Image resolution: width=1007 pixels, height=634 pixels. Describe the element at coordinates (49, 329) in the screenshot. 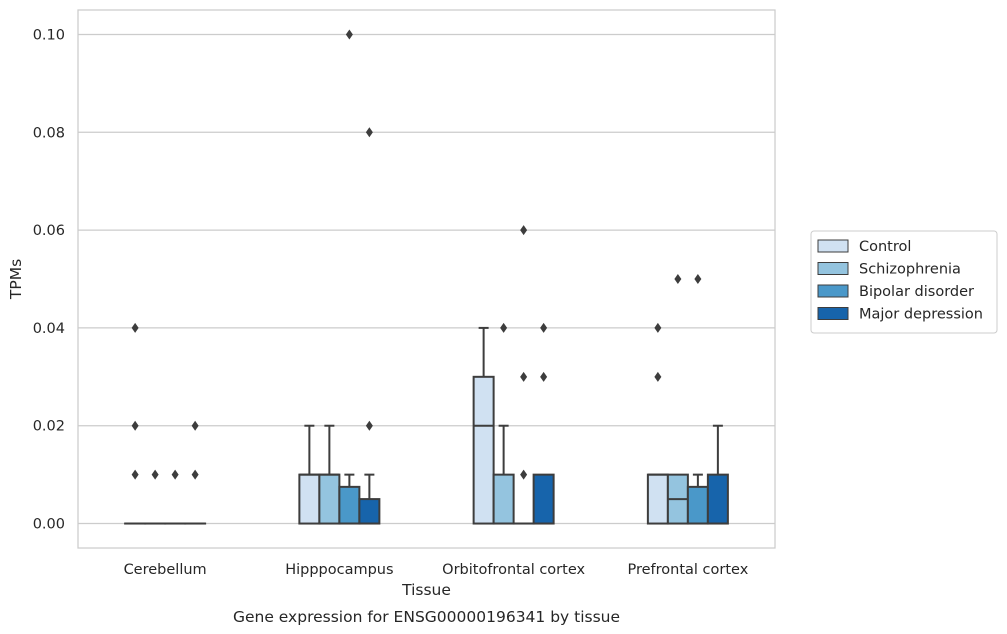

I see `y-tick-label: 0.04` at that location.